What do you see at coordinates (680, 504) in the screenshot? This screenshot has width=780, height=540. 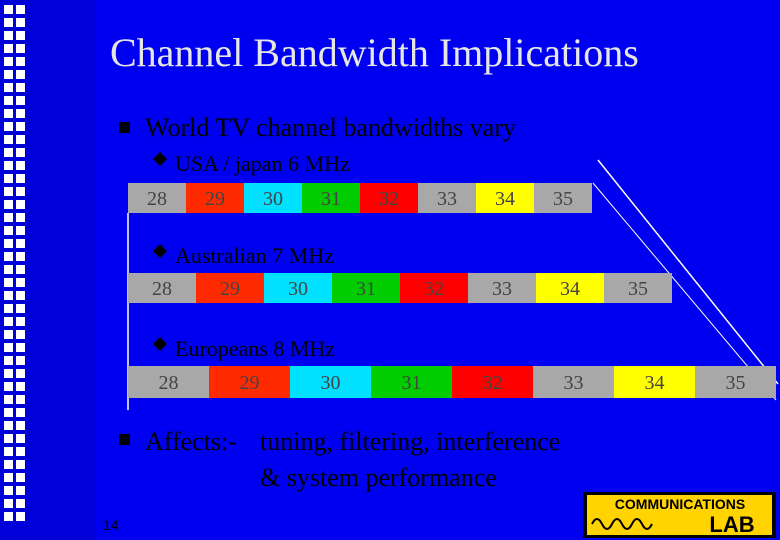 I see `logo-top: COMMUNICATIONS` at bounding box center [680, 504].